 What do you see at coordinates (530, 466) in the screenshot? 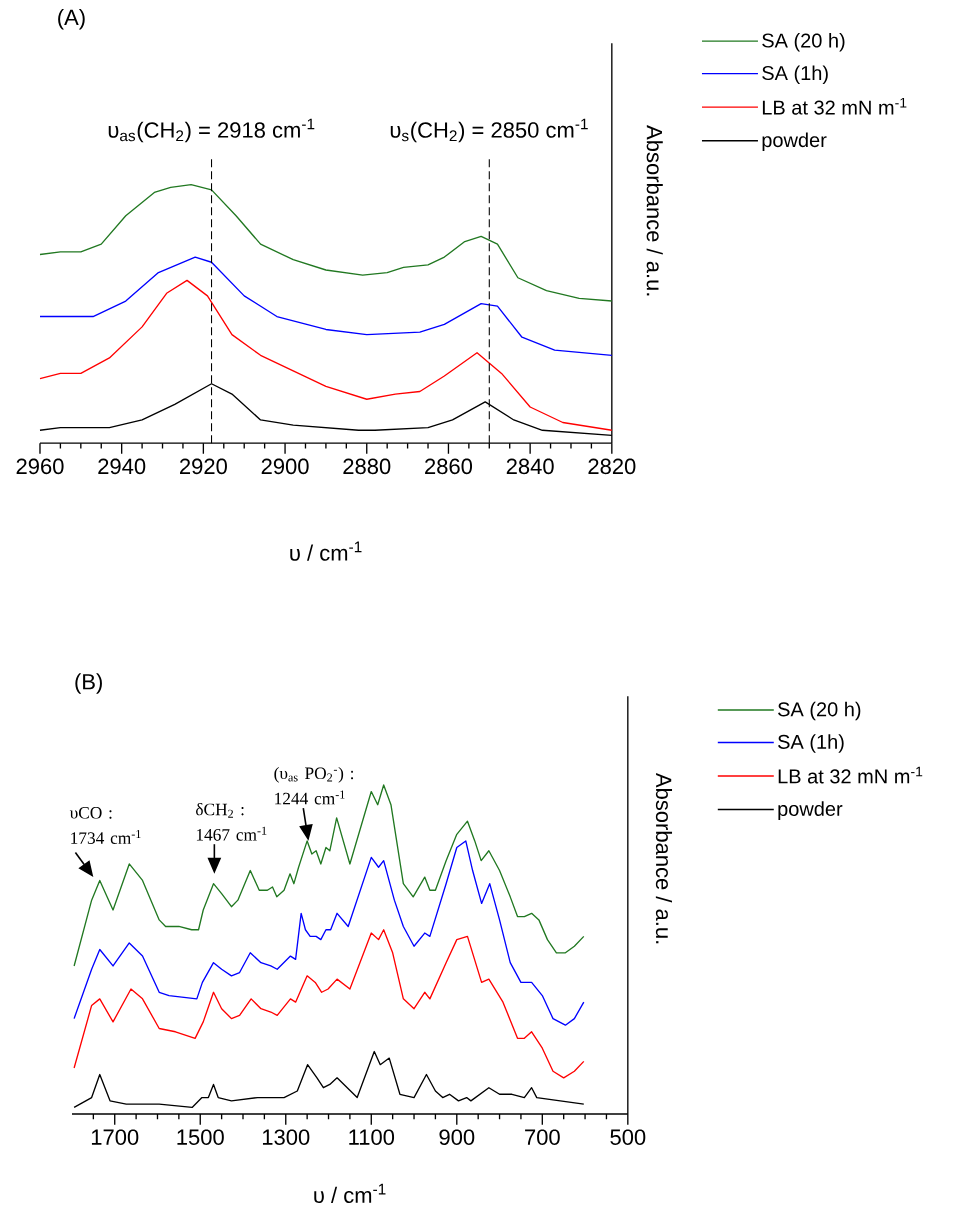
I see `x-tick-label: 2840` at bounding box center [530, 466].